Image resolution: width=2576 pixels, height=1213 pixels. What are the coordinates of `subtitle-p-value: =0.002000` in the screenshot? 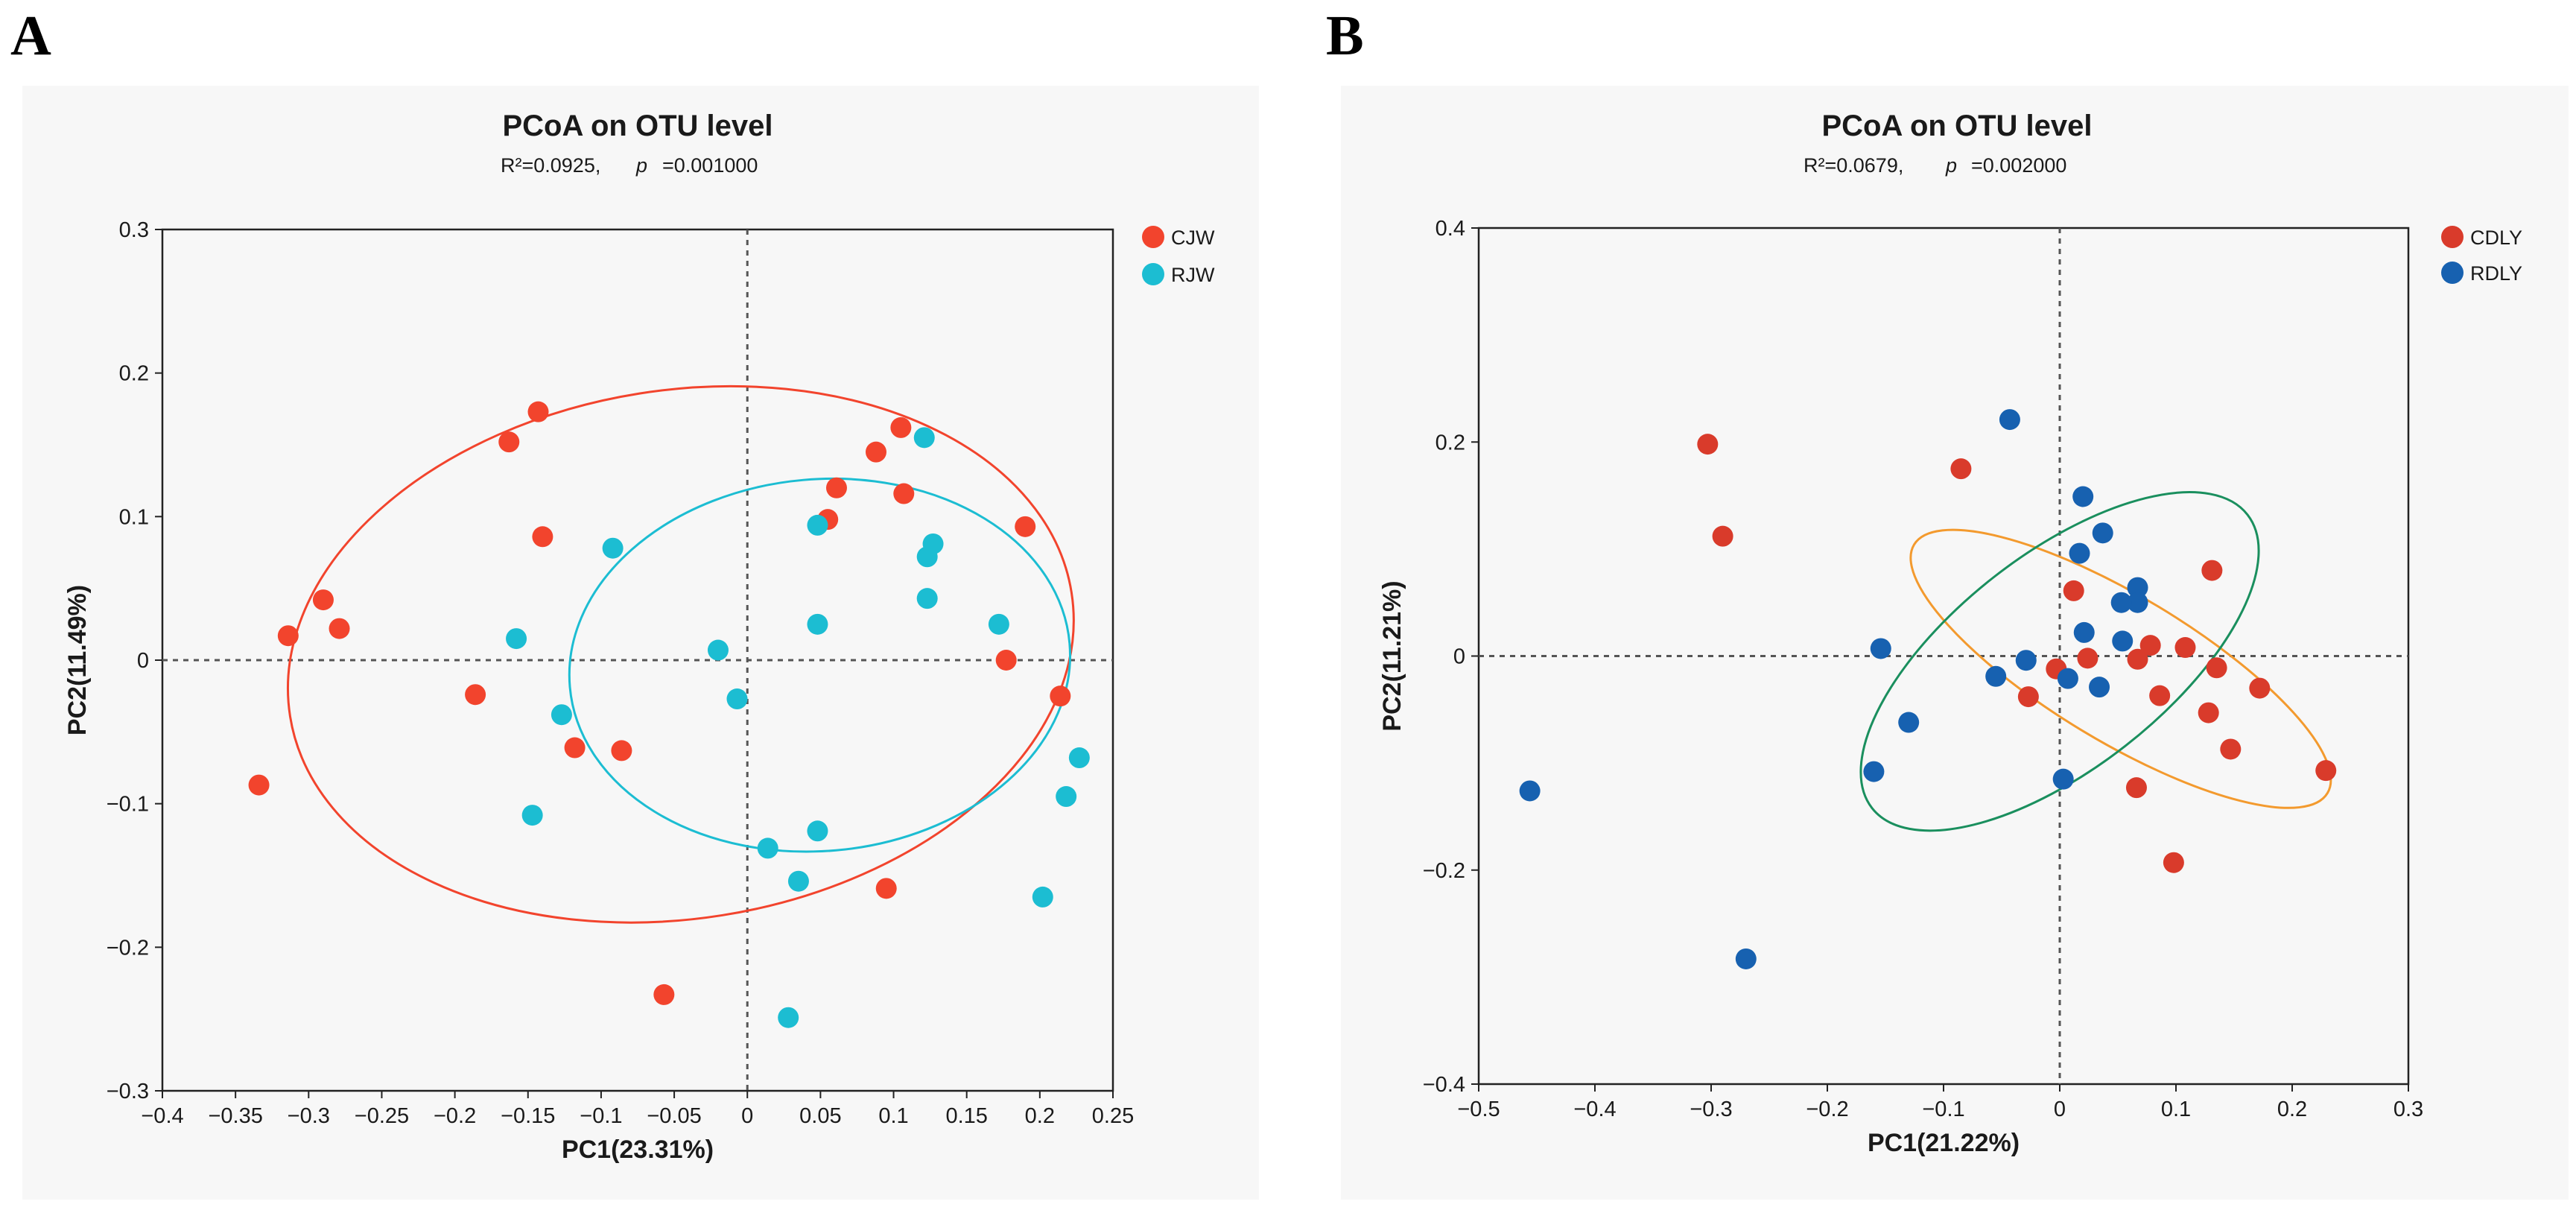 It's located at (2019, 165).